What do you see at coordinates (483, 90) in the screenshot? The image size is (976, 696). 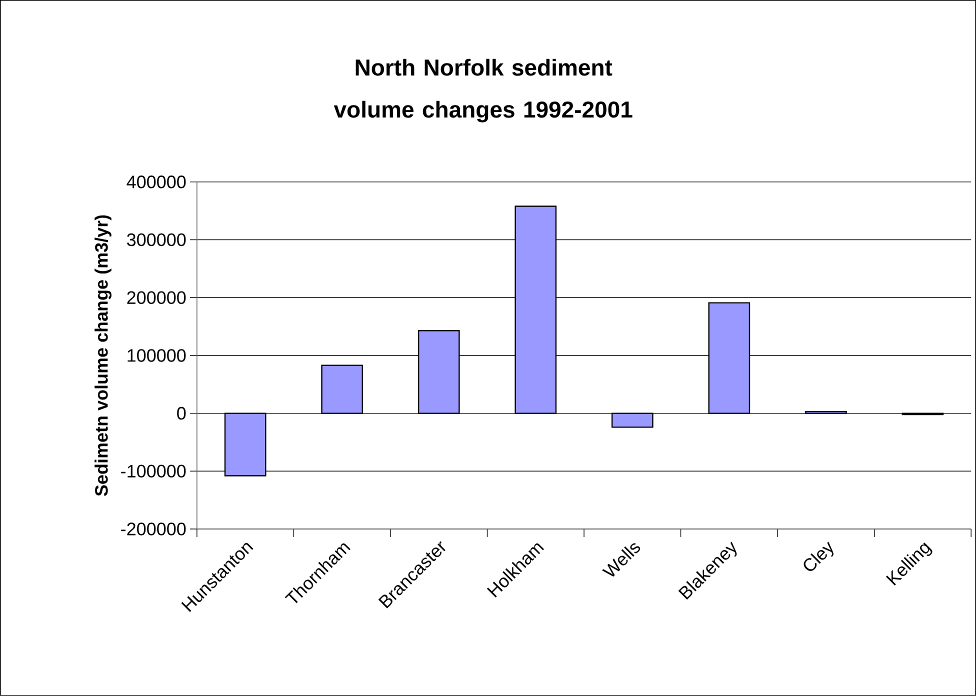 I see `chart-title: North Norfolk sediment volume changes 1992-2001` at bounding box center [483, 90].